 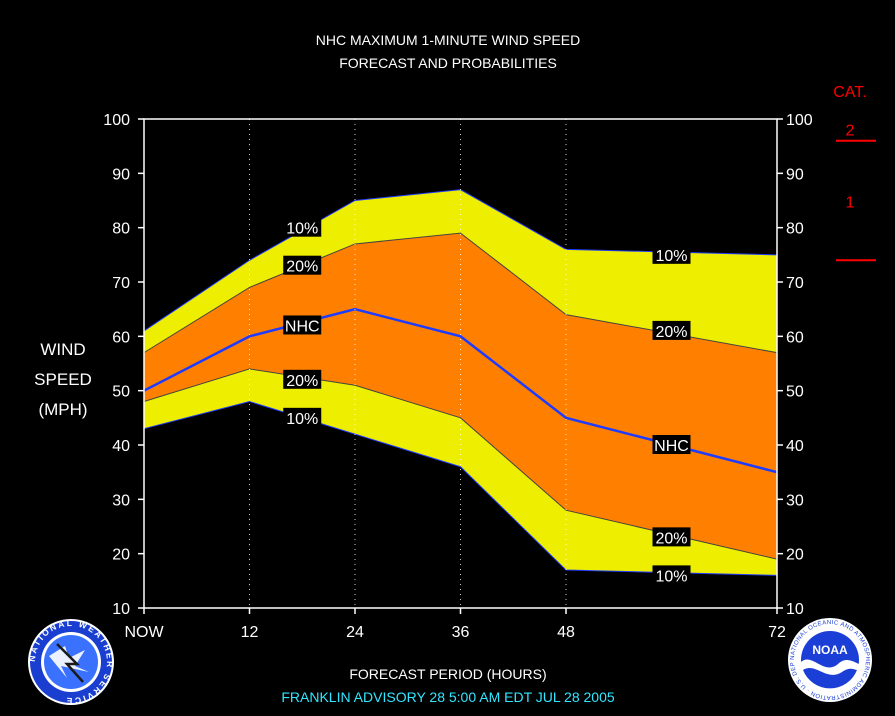 What do you see at coordinates (62, 349) in the screenshot?
I see `y-axis-label-line1: WIND` at bounding box center [62, 349].